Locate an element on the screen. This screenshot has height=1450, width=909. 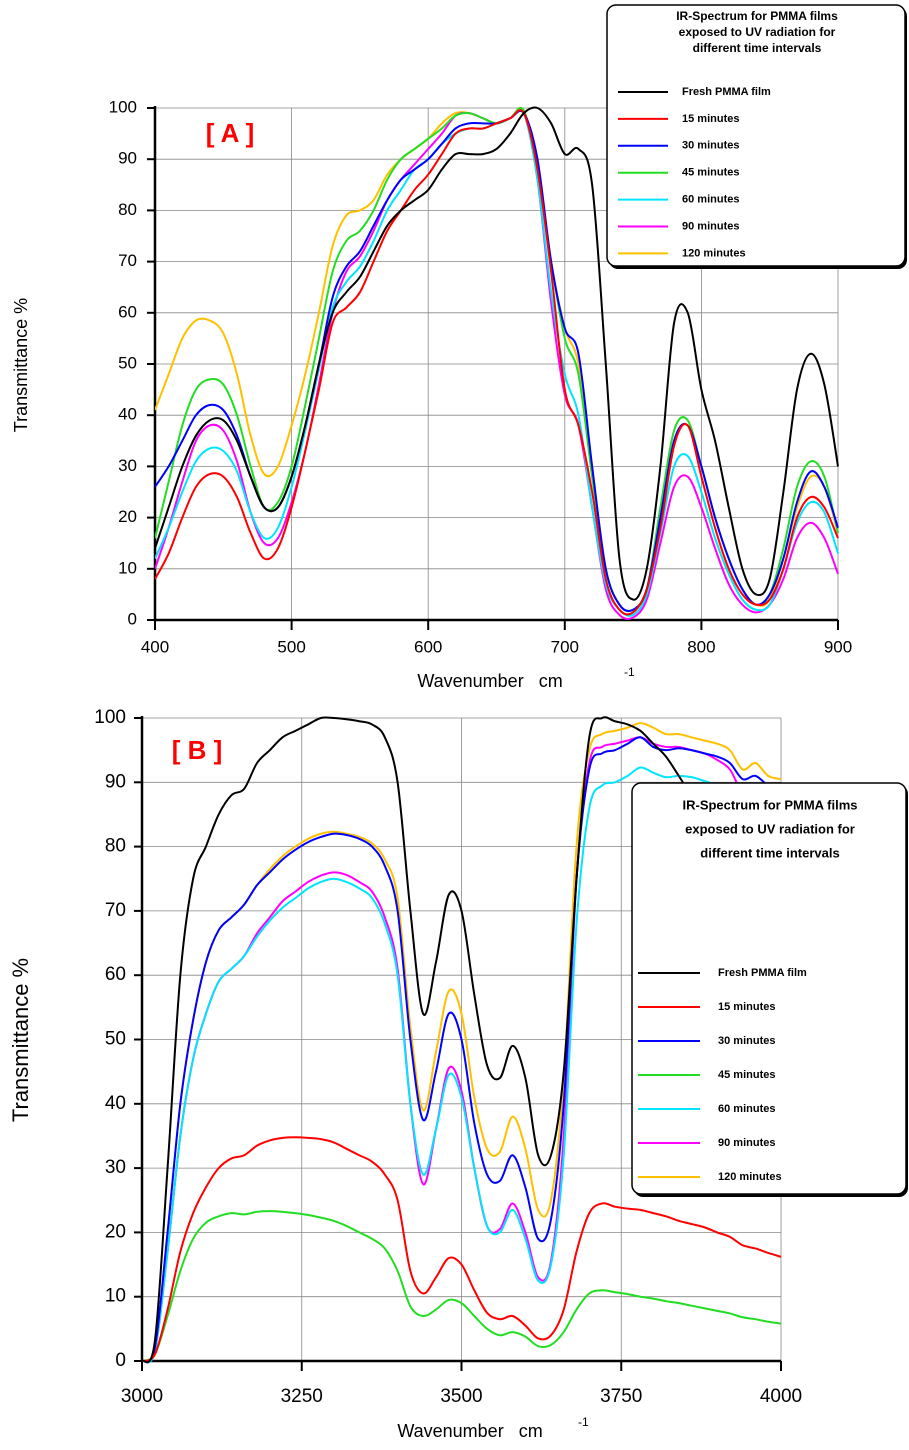
x-tick-label: 4000 is located at coordinates (781, 1396).